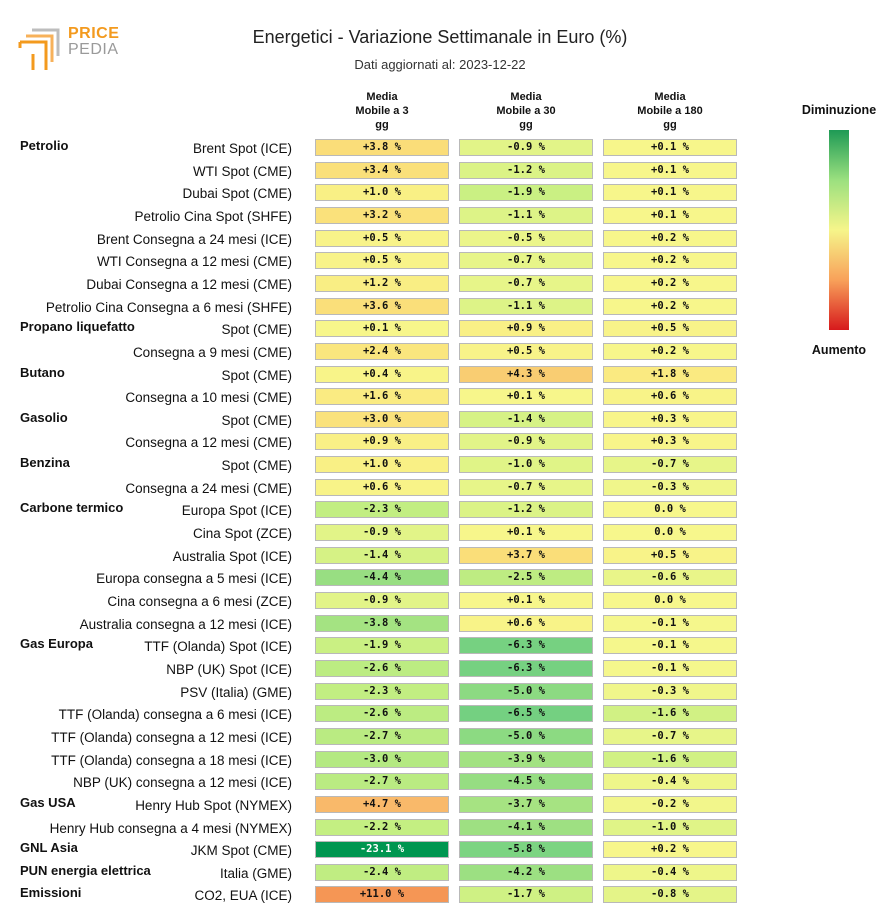  What do you see at coordinates (382, 872) in the screenshot?
I see `heatmap-cell: -2.4 %` at bounding box center [382, 872].